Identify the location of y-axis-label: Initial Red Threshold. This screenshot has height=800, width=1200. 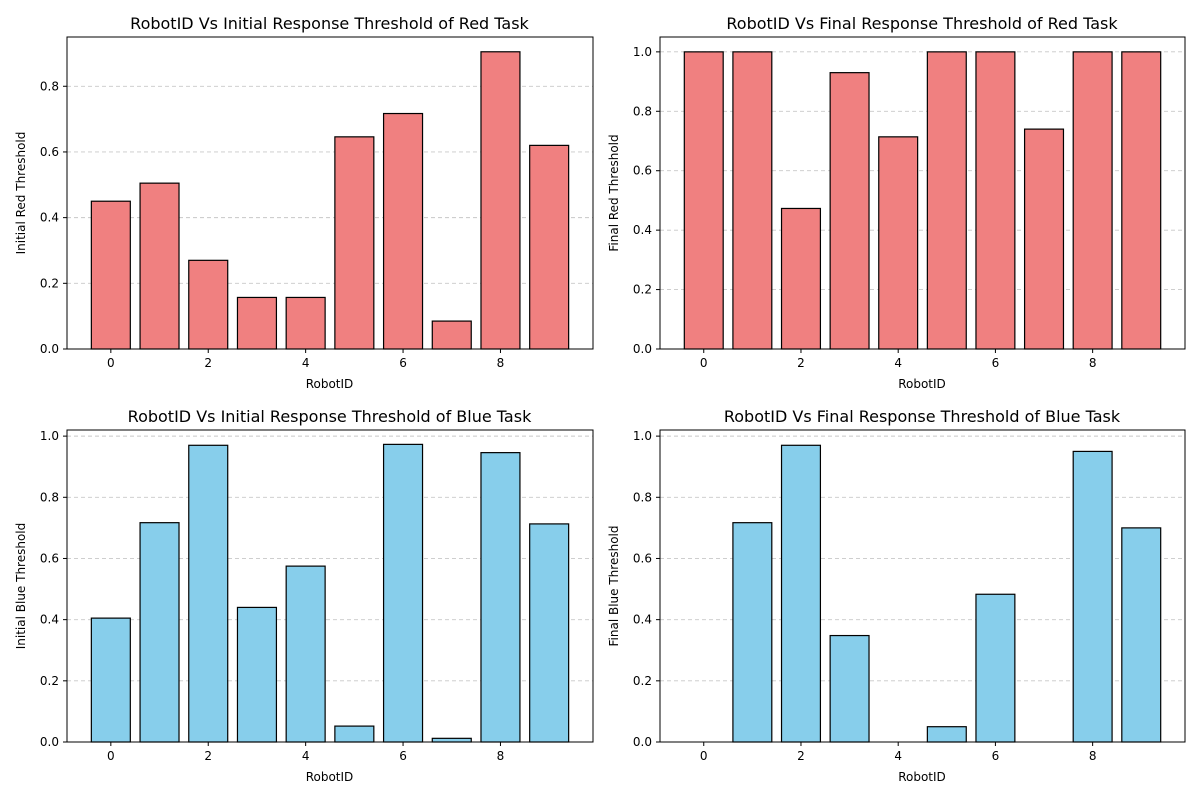
(21, 193).